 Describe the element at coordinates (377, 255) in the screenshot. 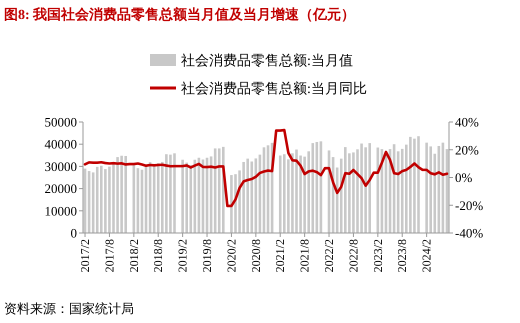

I see `x-tick-label: 2023/2` at that location.